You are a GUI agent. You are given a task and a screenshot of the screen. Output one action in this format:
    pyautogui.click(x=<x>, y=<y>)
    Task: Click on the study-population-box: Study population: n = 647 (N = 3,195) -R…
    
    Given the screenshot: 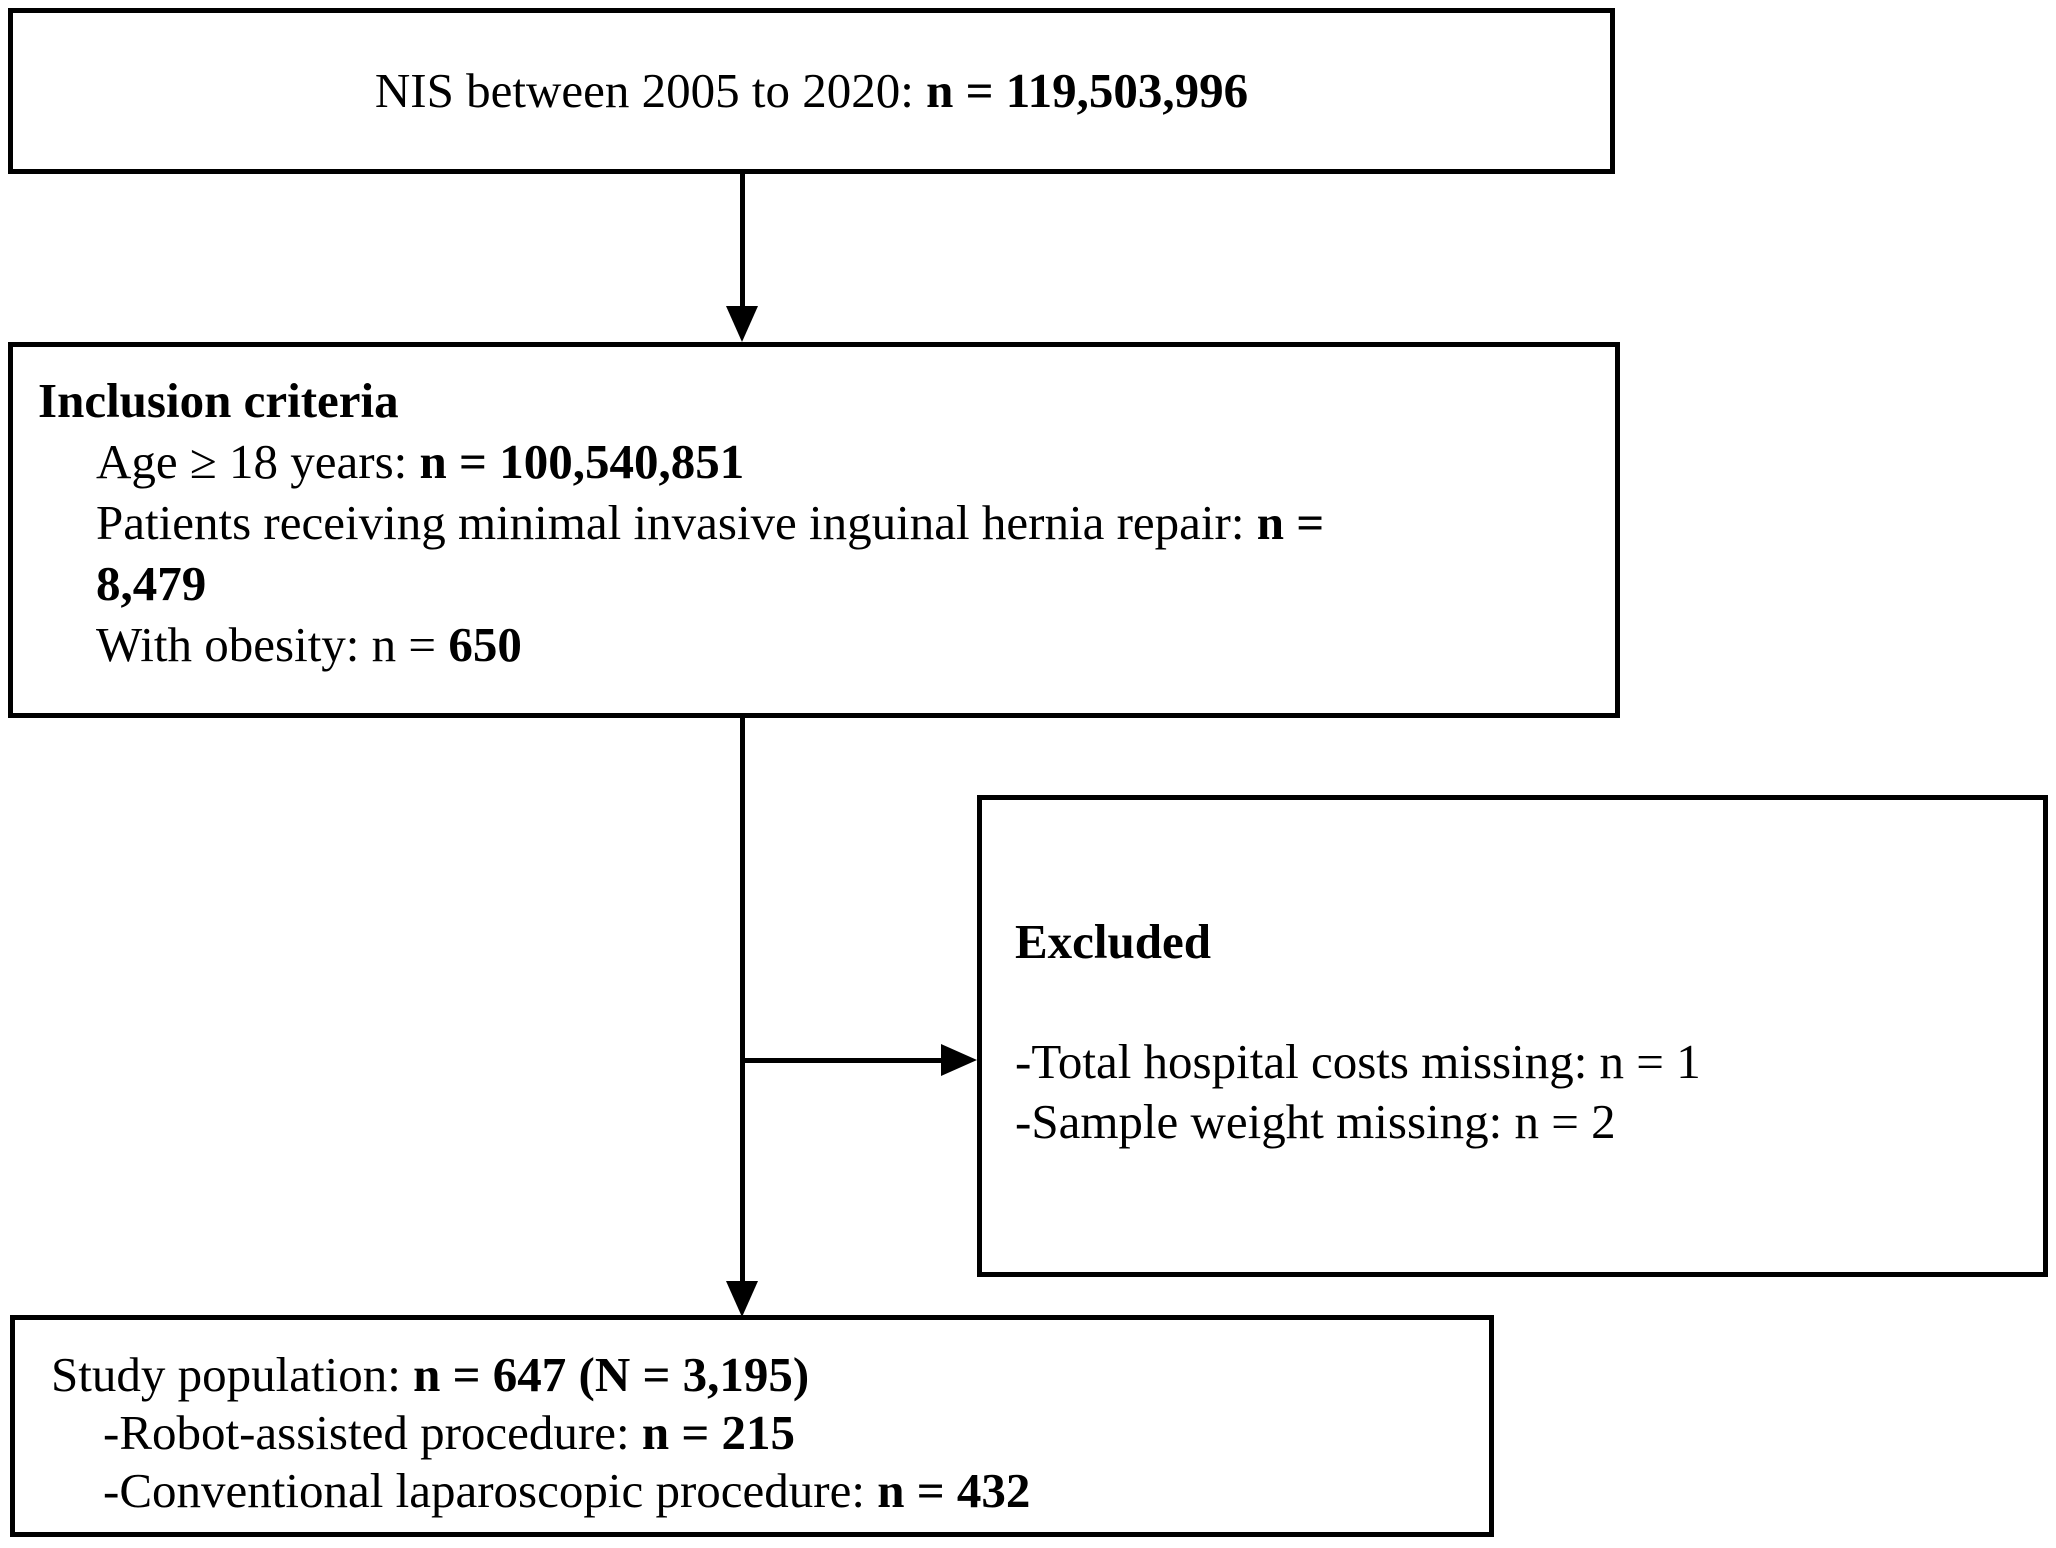 What is the action you would take?
    pyautogui.click(x=752, y=1426)
    